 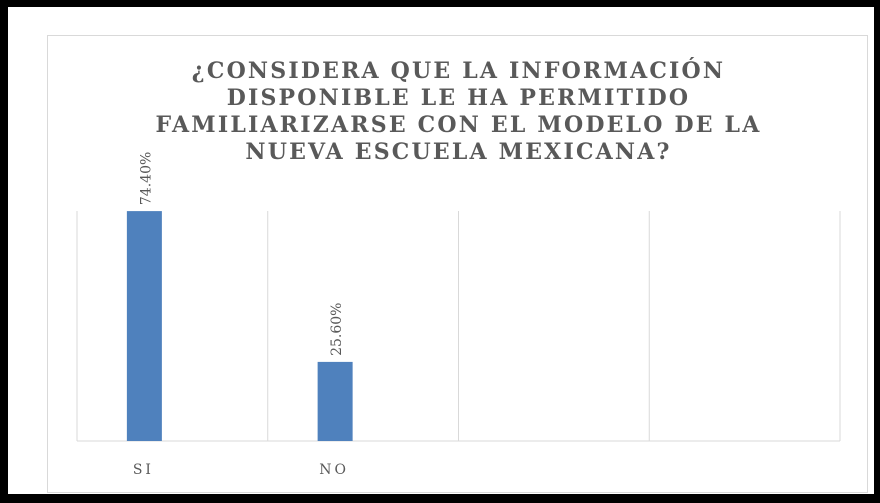 I want to click on x-tick-label: SI, so click(x=143, y=470).